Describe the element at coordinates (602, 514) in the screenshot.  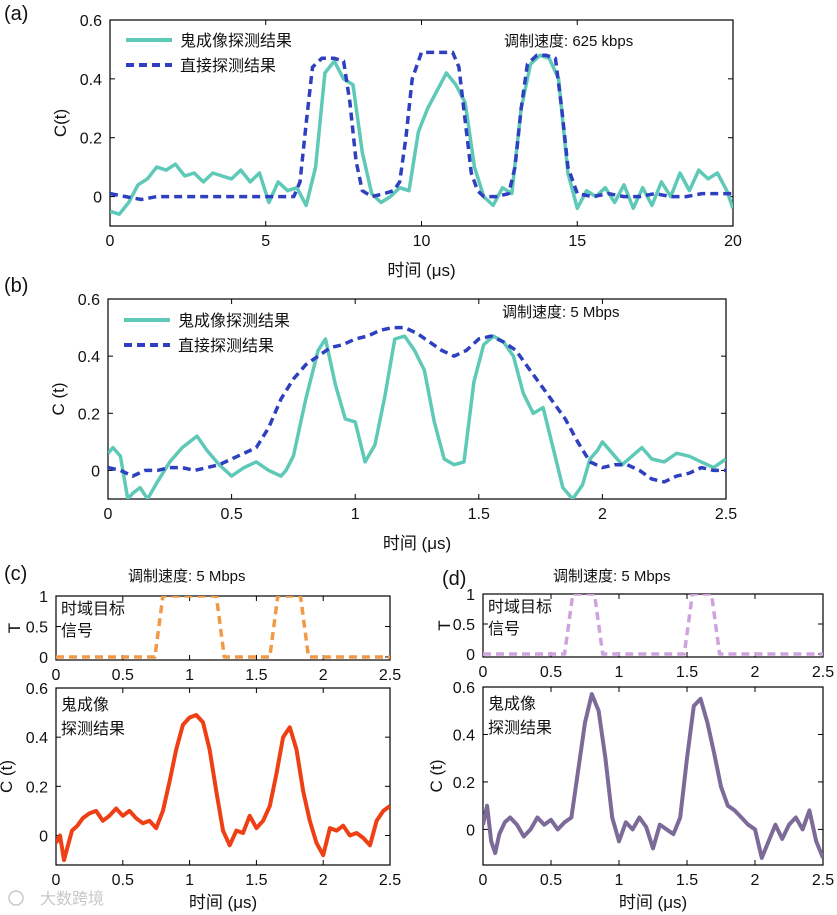
I see `b-xtick-label: 2` at that location.